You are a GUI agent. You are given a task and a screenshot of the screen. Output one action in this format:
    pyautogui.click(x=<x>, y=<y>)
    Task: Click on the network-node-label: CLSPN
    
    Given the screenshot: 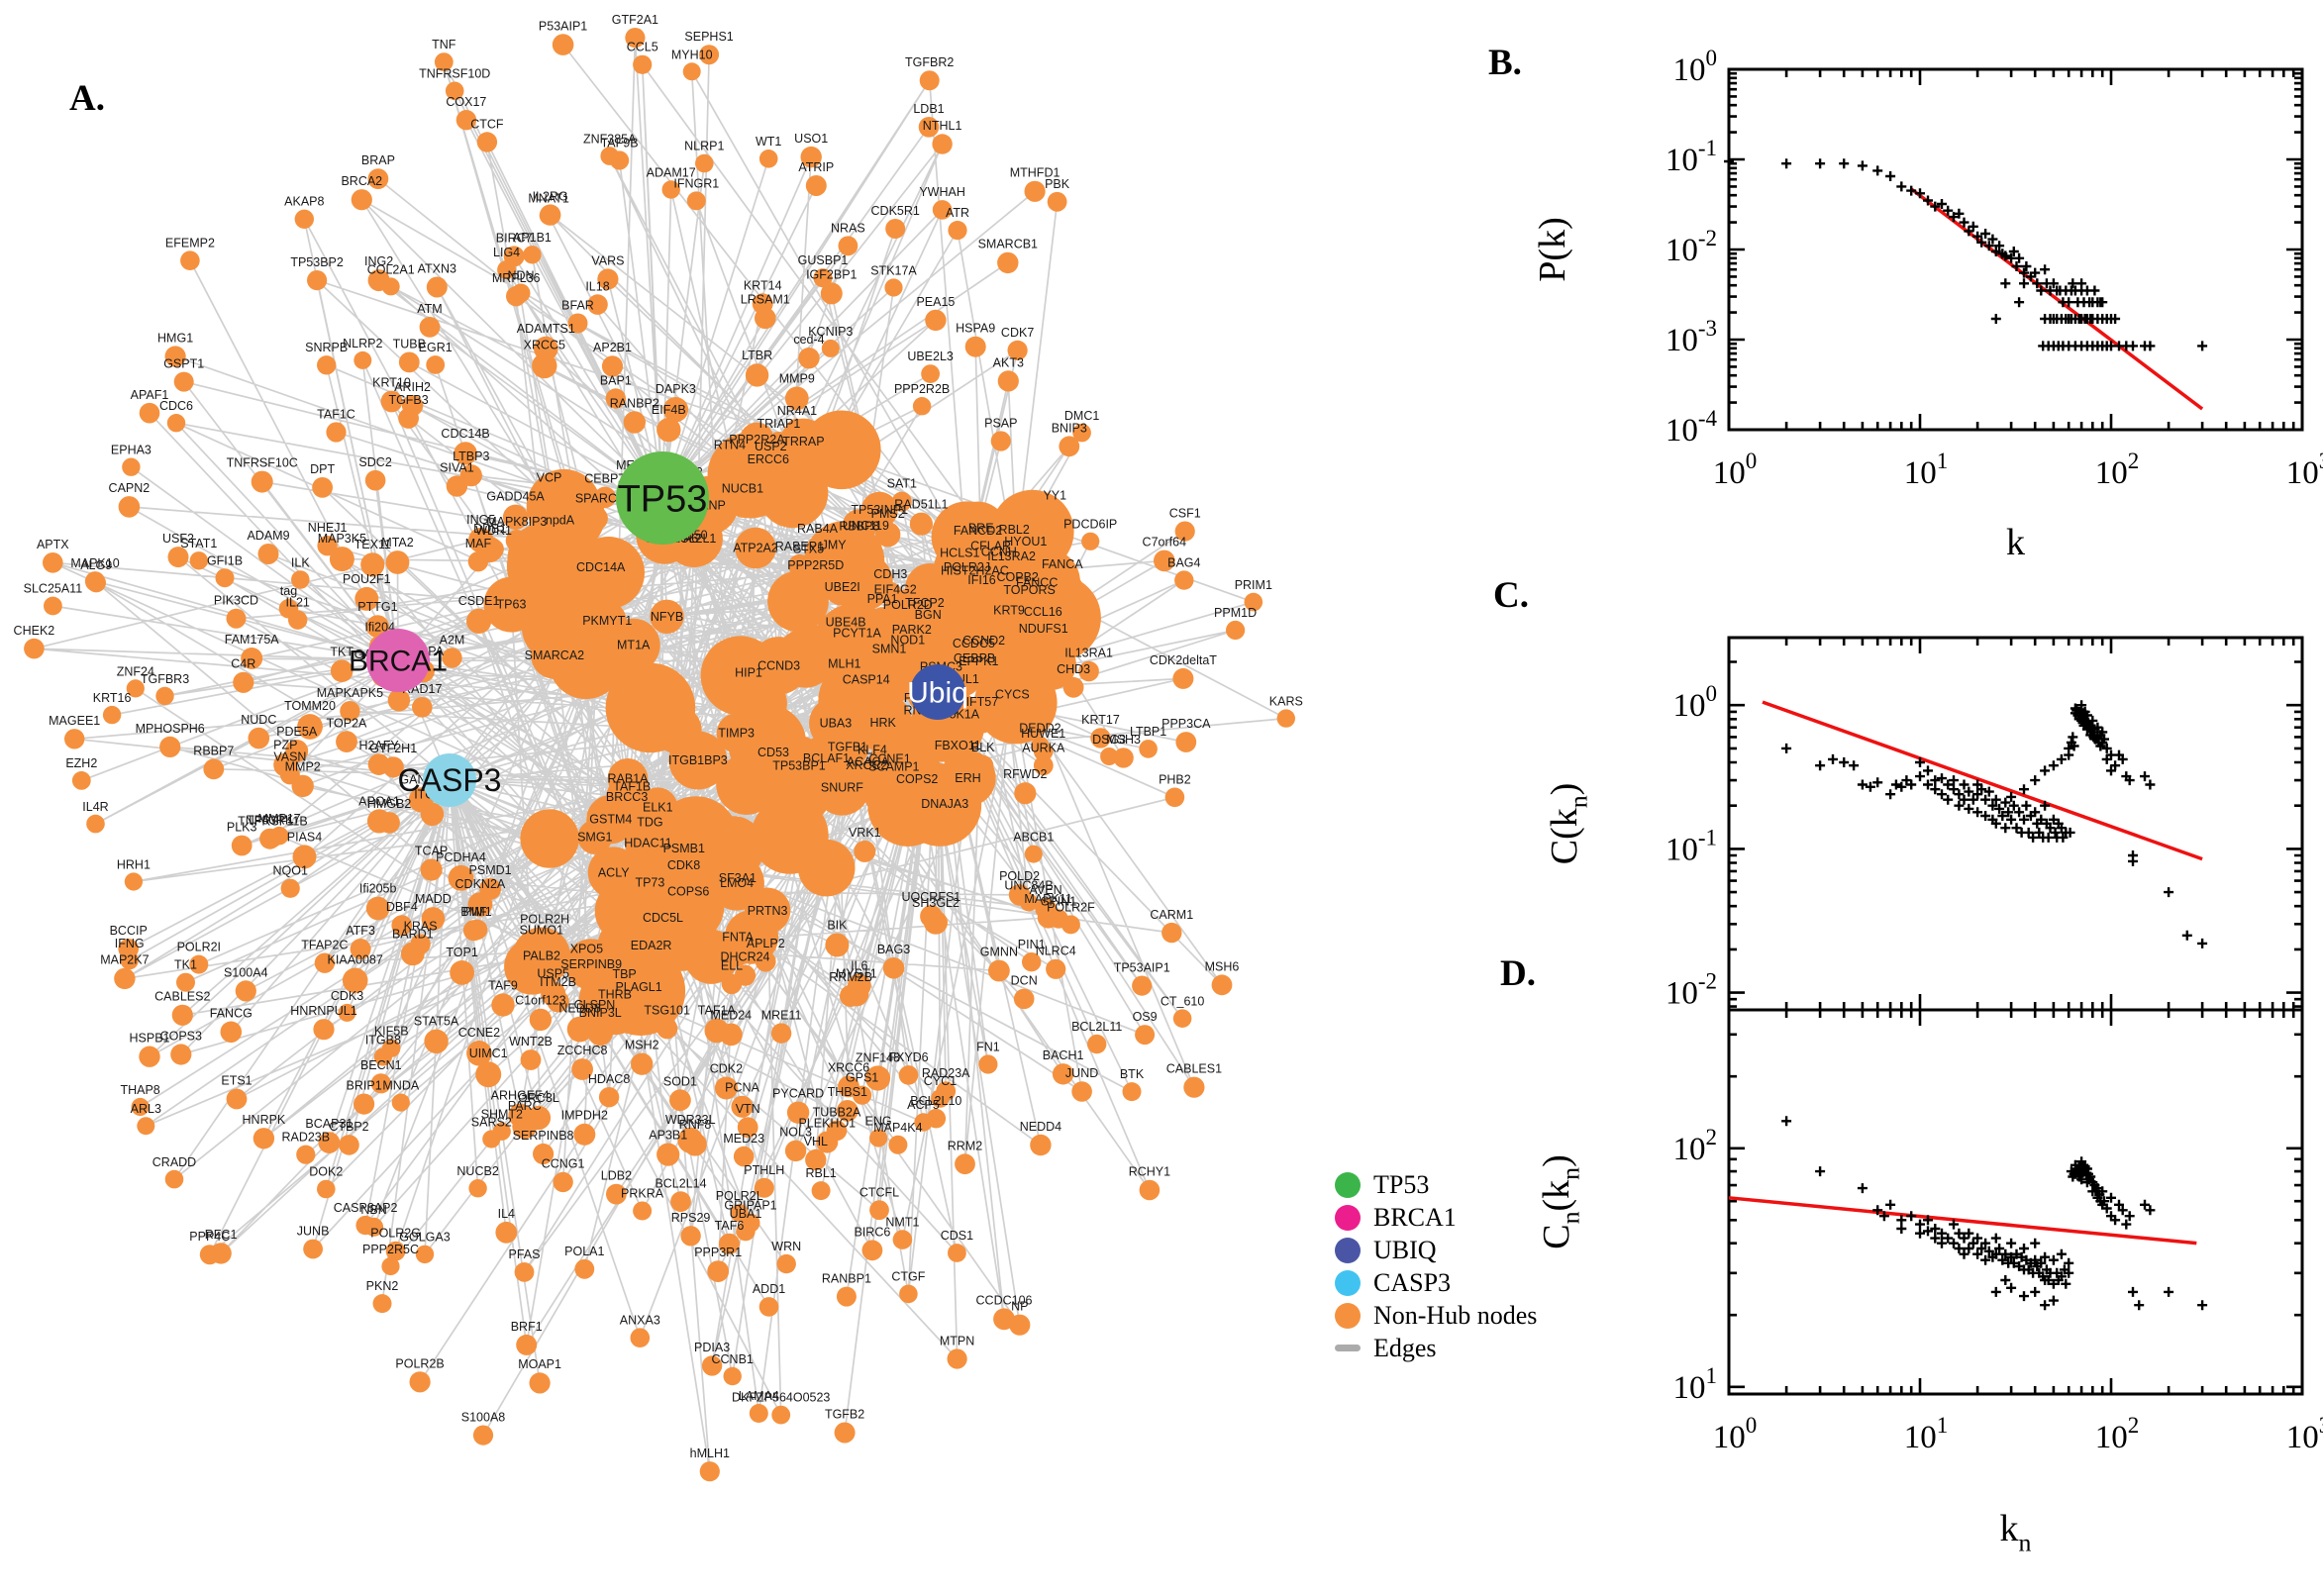 What is the action you would take?
    pyautogui.click(x=595, y=1005)
    